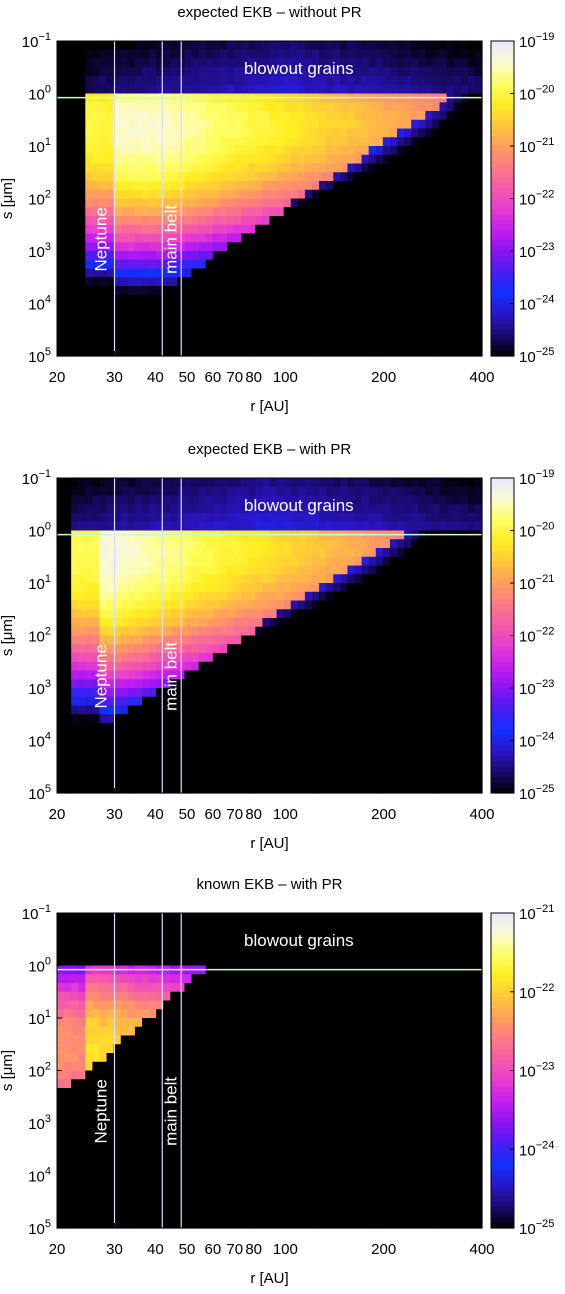  I want to click on x-tick-label: 30, so click(114, 377).